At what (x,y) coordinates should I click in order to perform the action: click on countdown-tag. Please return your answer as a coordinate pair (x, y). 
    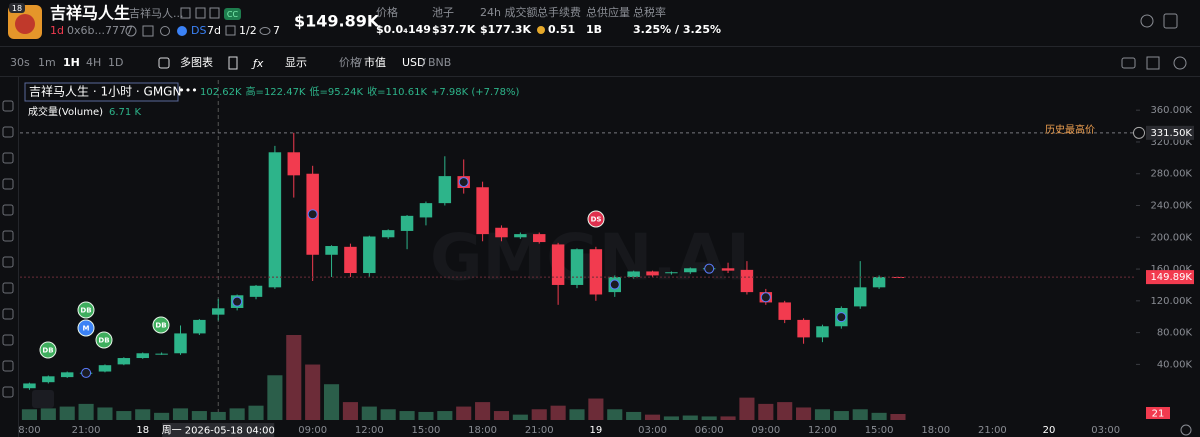
    Looking at the image, I should click on (1158, 413).